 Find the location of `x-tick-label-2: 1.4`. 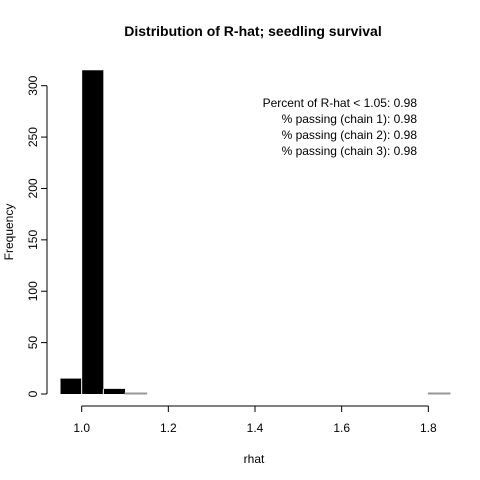

x-tick-label-2: 1.4 is located at coordinates (255, 428).